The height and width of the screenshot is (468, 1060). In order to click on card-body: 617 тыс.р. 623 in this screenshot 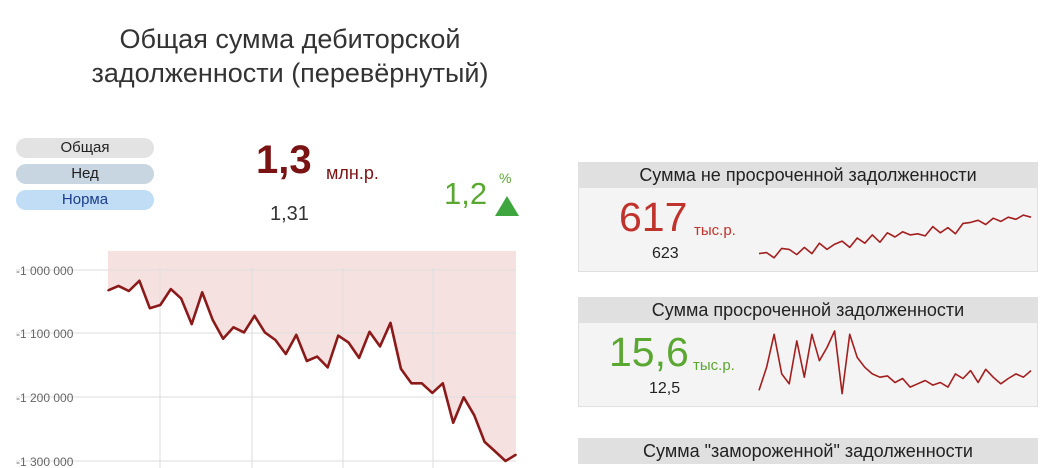, I will do `click(808, 230)`.